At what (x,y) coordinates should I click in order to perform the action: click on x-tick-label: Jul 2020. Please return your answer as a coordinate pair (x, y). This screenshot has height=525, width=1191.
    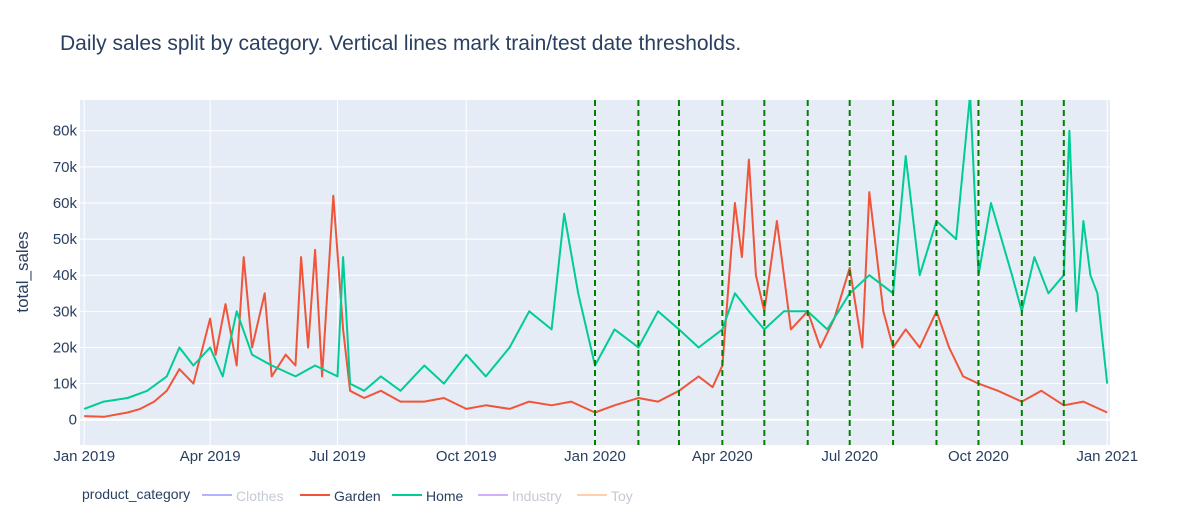
    Looking at the image, I should click on (849, 456).